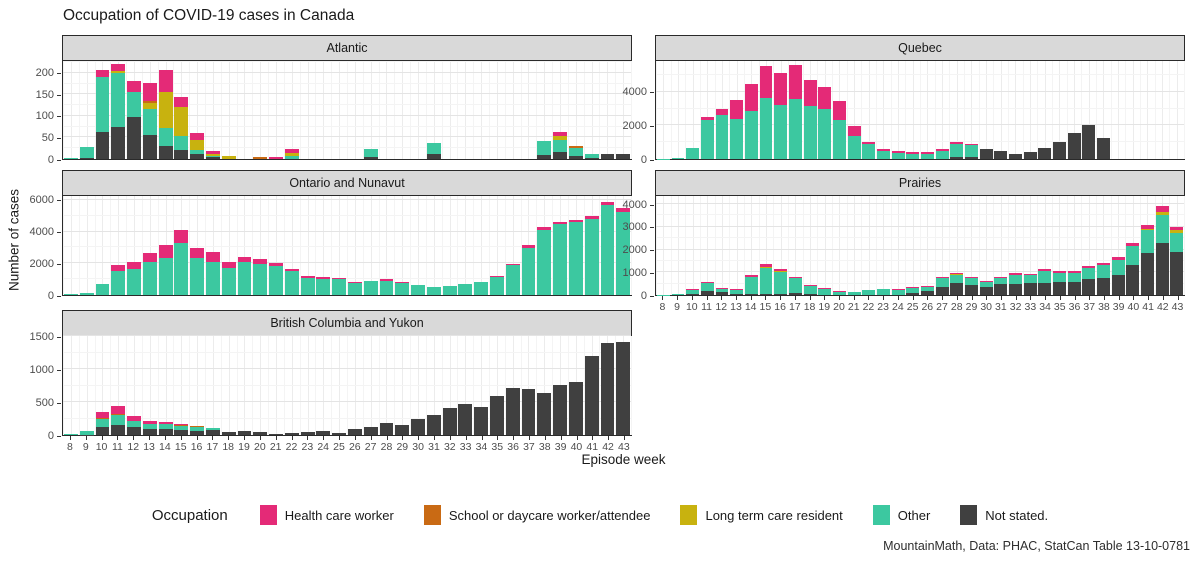 Image resolution: width=1200 pixels, height=561 pixels. What do you see at coordinates (347, 110) in the screenshot?
I see `bars-container` at bounding box center [347, 110].